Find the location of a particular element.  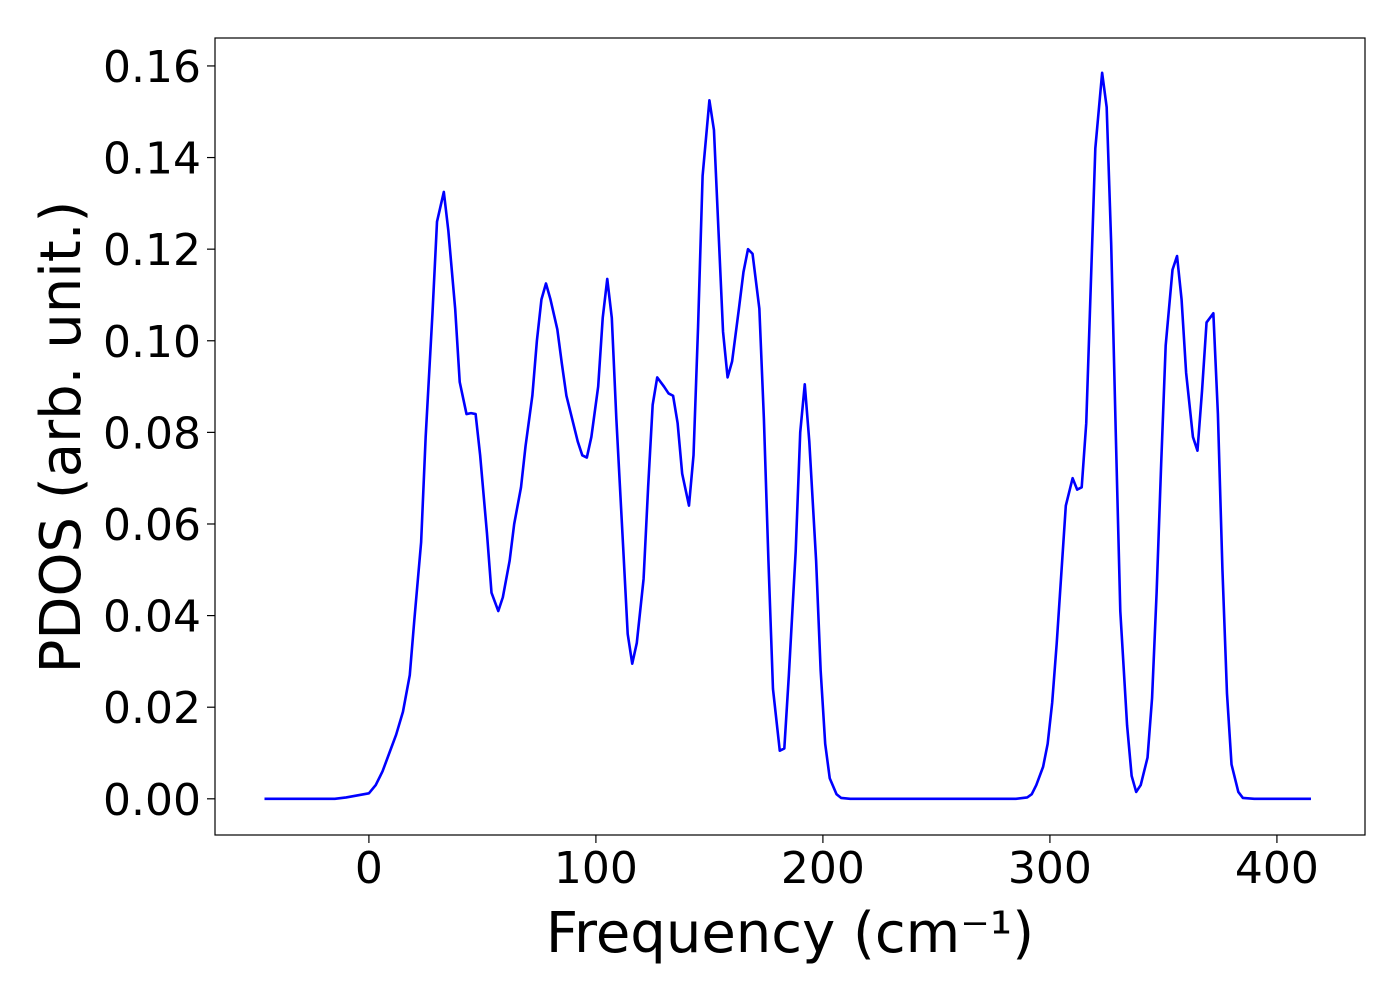

x-tick-label: 300 is located at coordinates (1050, 868).